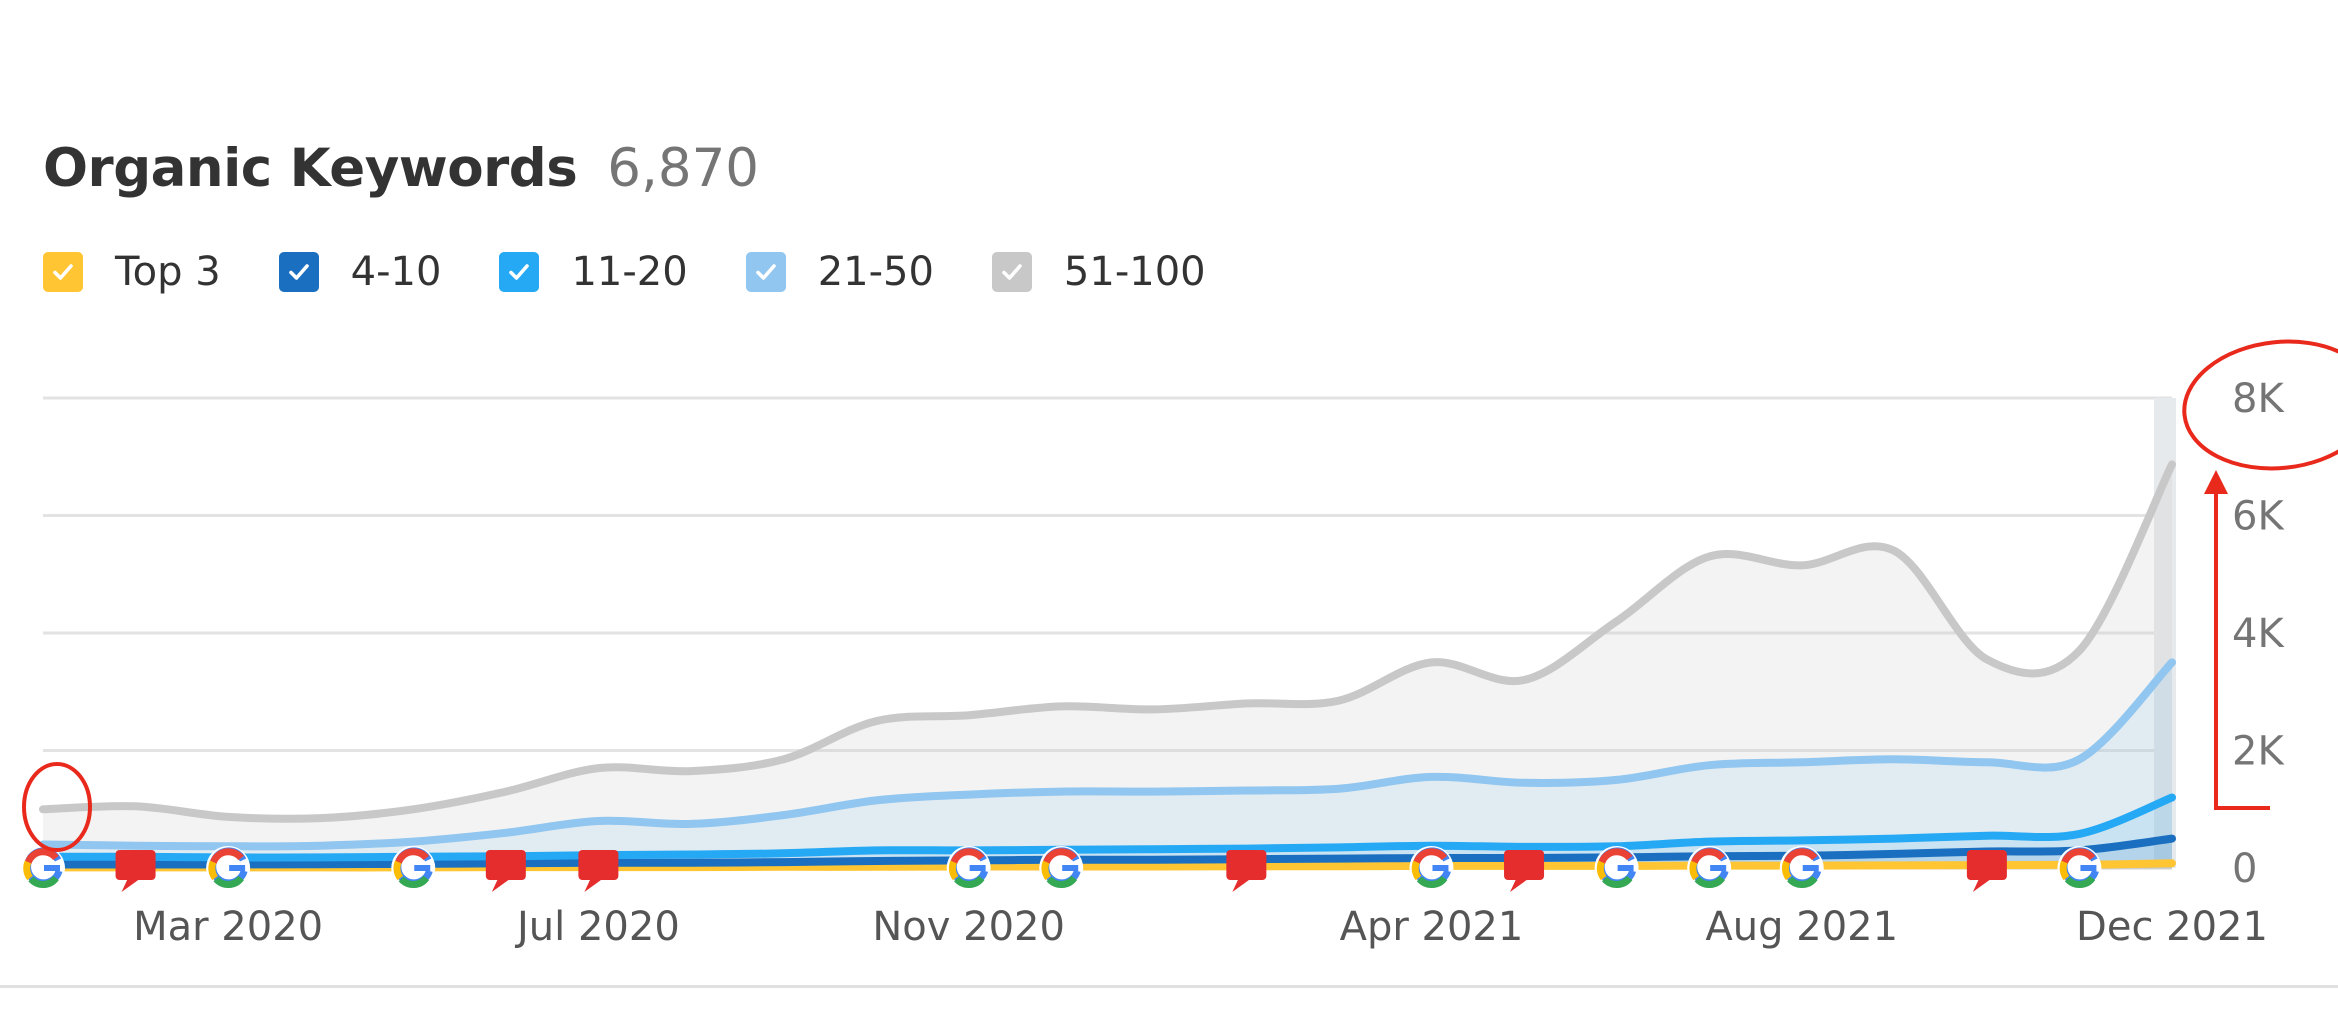 The image size is (2338, 1026). What do you see at coordinates (1801, 927) in the screenshot?
I see `x-tick-label: Aug 2021` at bounding box center [1801, 927].